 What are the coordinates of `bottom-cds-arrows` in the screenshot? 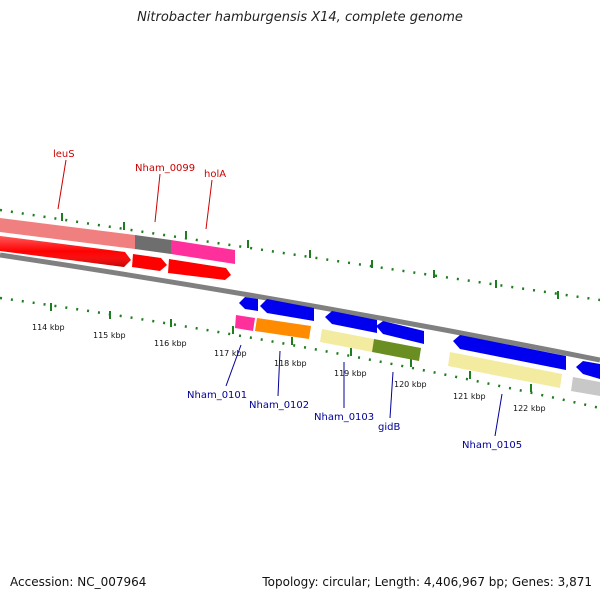 It's located at (419, 338).